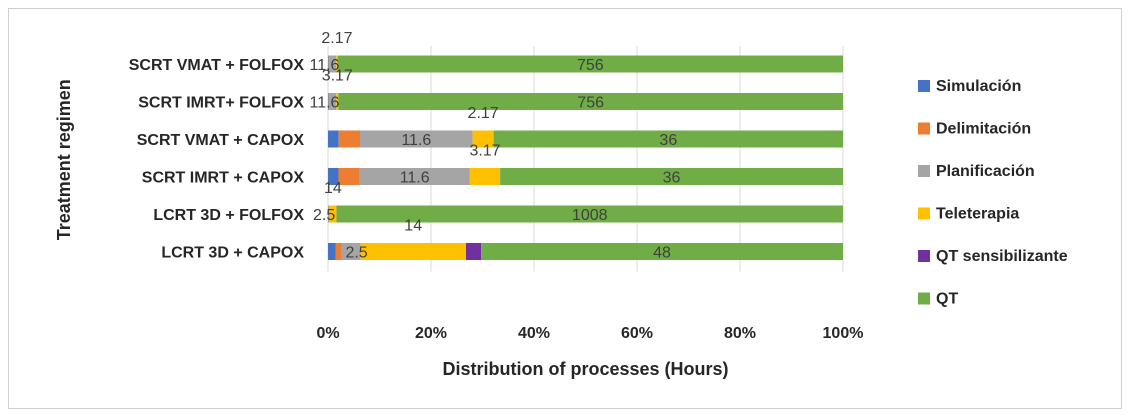 The height and width of the screenshot is (419, 1132). I want to click on category-label: SCRT IMRT+ FOLFOX, so click(221, 103).